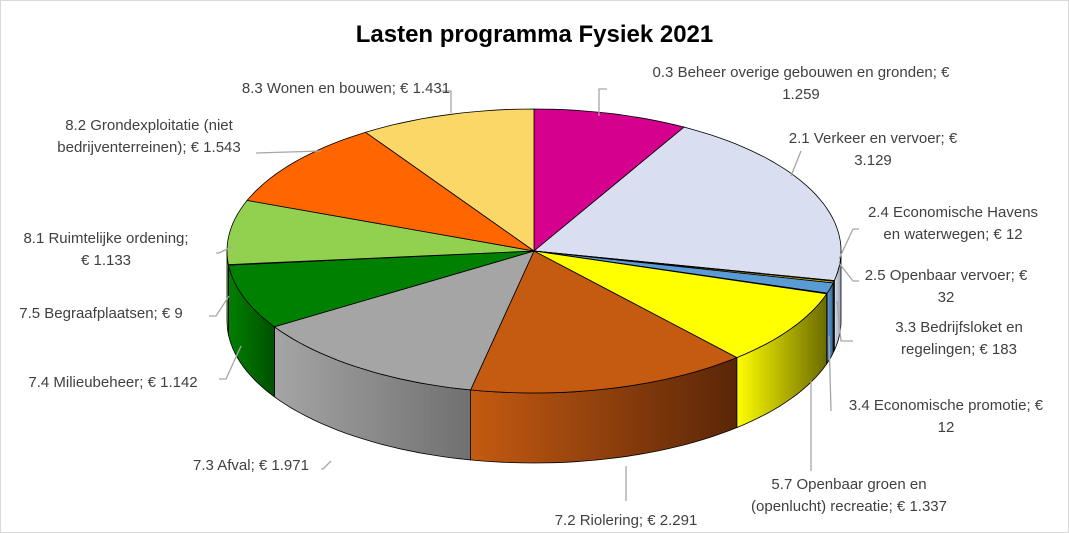  Describe the element at coordinates (873, 138) in the screenshot. I see `data-label-line: 2.1 Verkeer en vervoer; €` at that location.